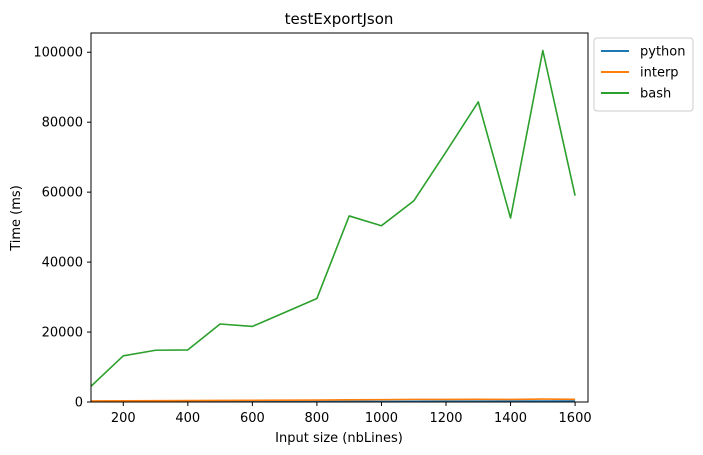 The image size is (703, 455). What do you see at coordinates (662, 52) in the screenshot?
I see `legend-label-python: python` at bounding box center [662, 52].